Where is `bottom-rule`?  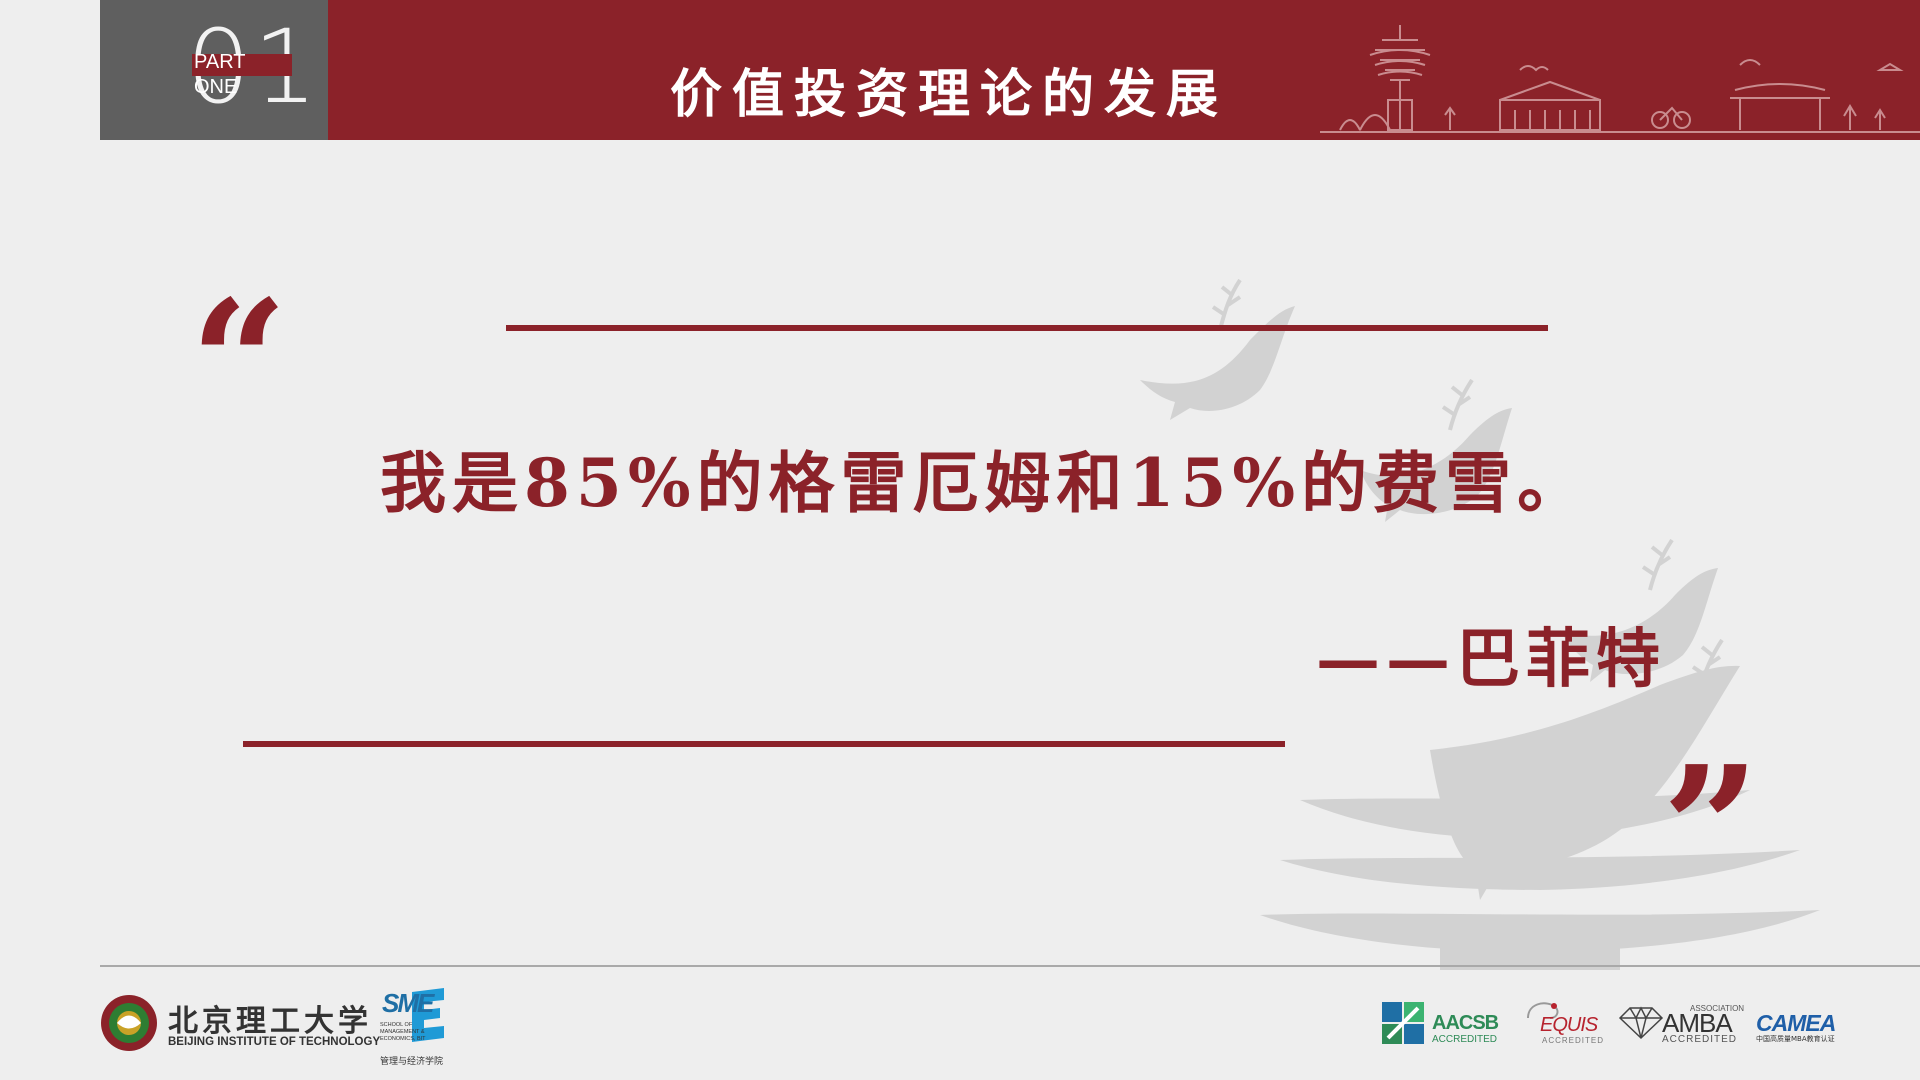
bottom-rule is located at coordinates (764, 744).